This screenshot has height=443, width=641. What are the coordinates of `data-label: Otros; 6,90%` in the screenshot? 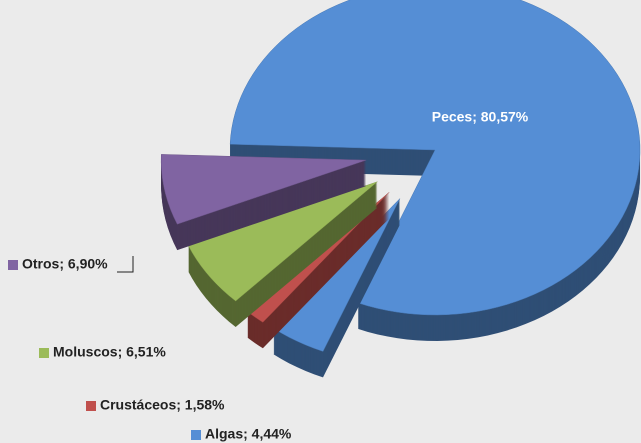 It's located at (65, 264).